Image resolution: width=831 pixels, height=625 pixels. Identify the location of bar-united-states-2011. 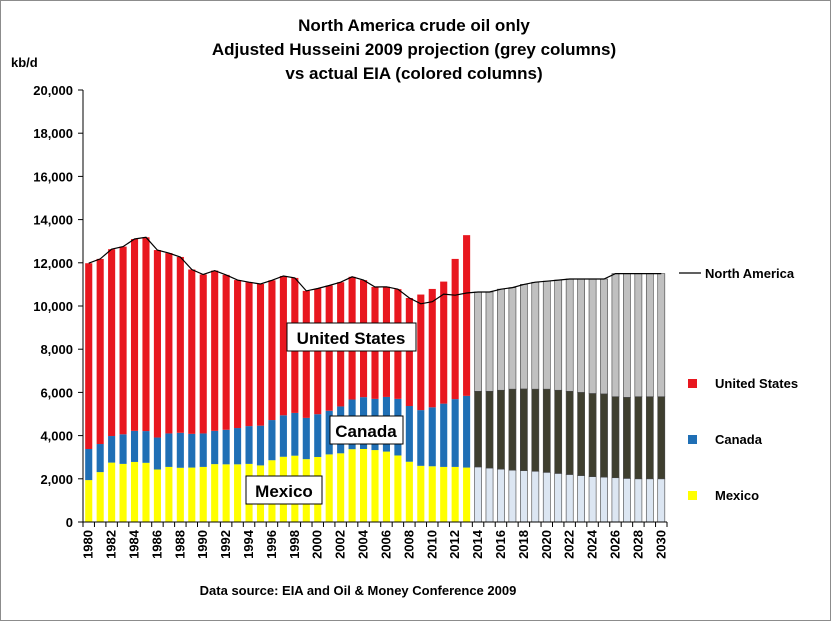
(444, 342).